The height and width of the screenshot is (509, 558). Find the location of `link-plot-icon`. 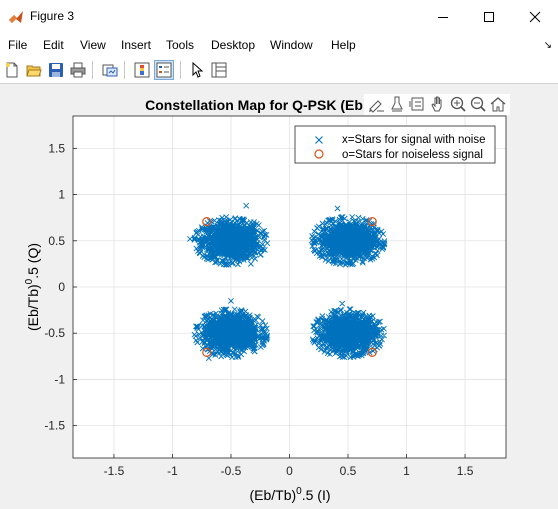

link-plot-icon is located at coordinates (110, 70).